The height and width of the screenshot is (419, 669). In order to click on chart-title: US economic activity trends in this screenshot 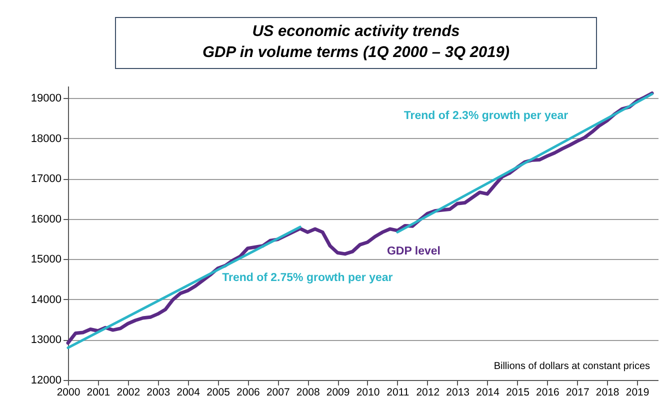, I will do `click(356, 32)`.